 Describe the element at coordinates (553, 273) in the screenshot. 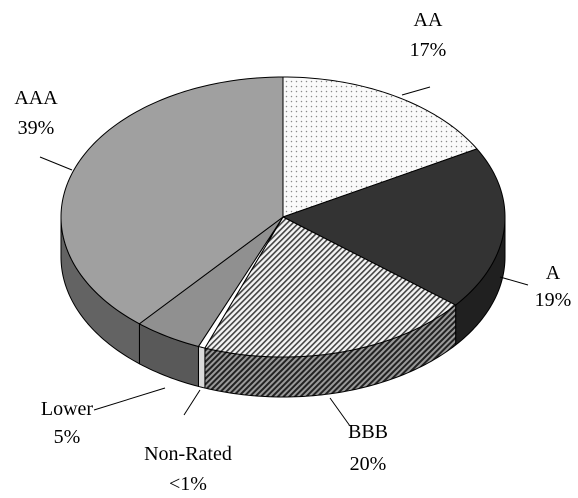

I see `label-a: A` at that location.